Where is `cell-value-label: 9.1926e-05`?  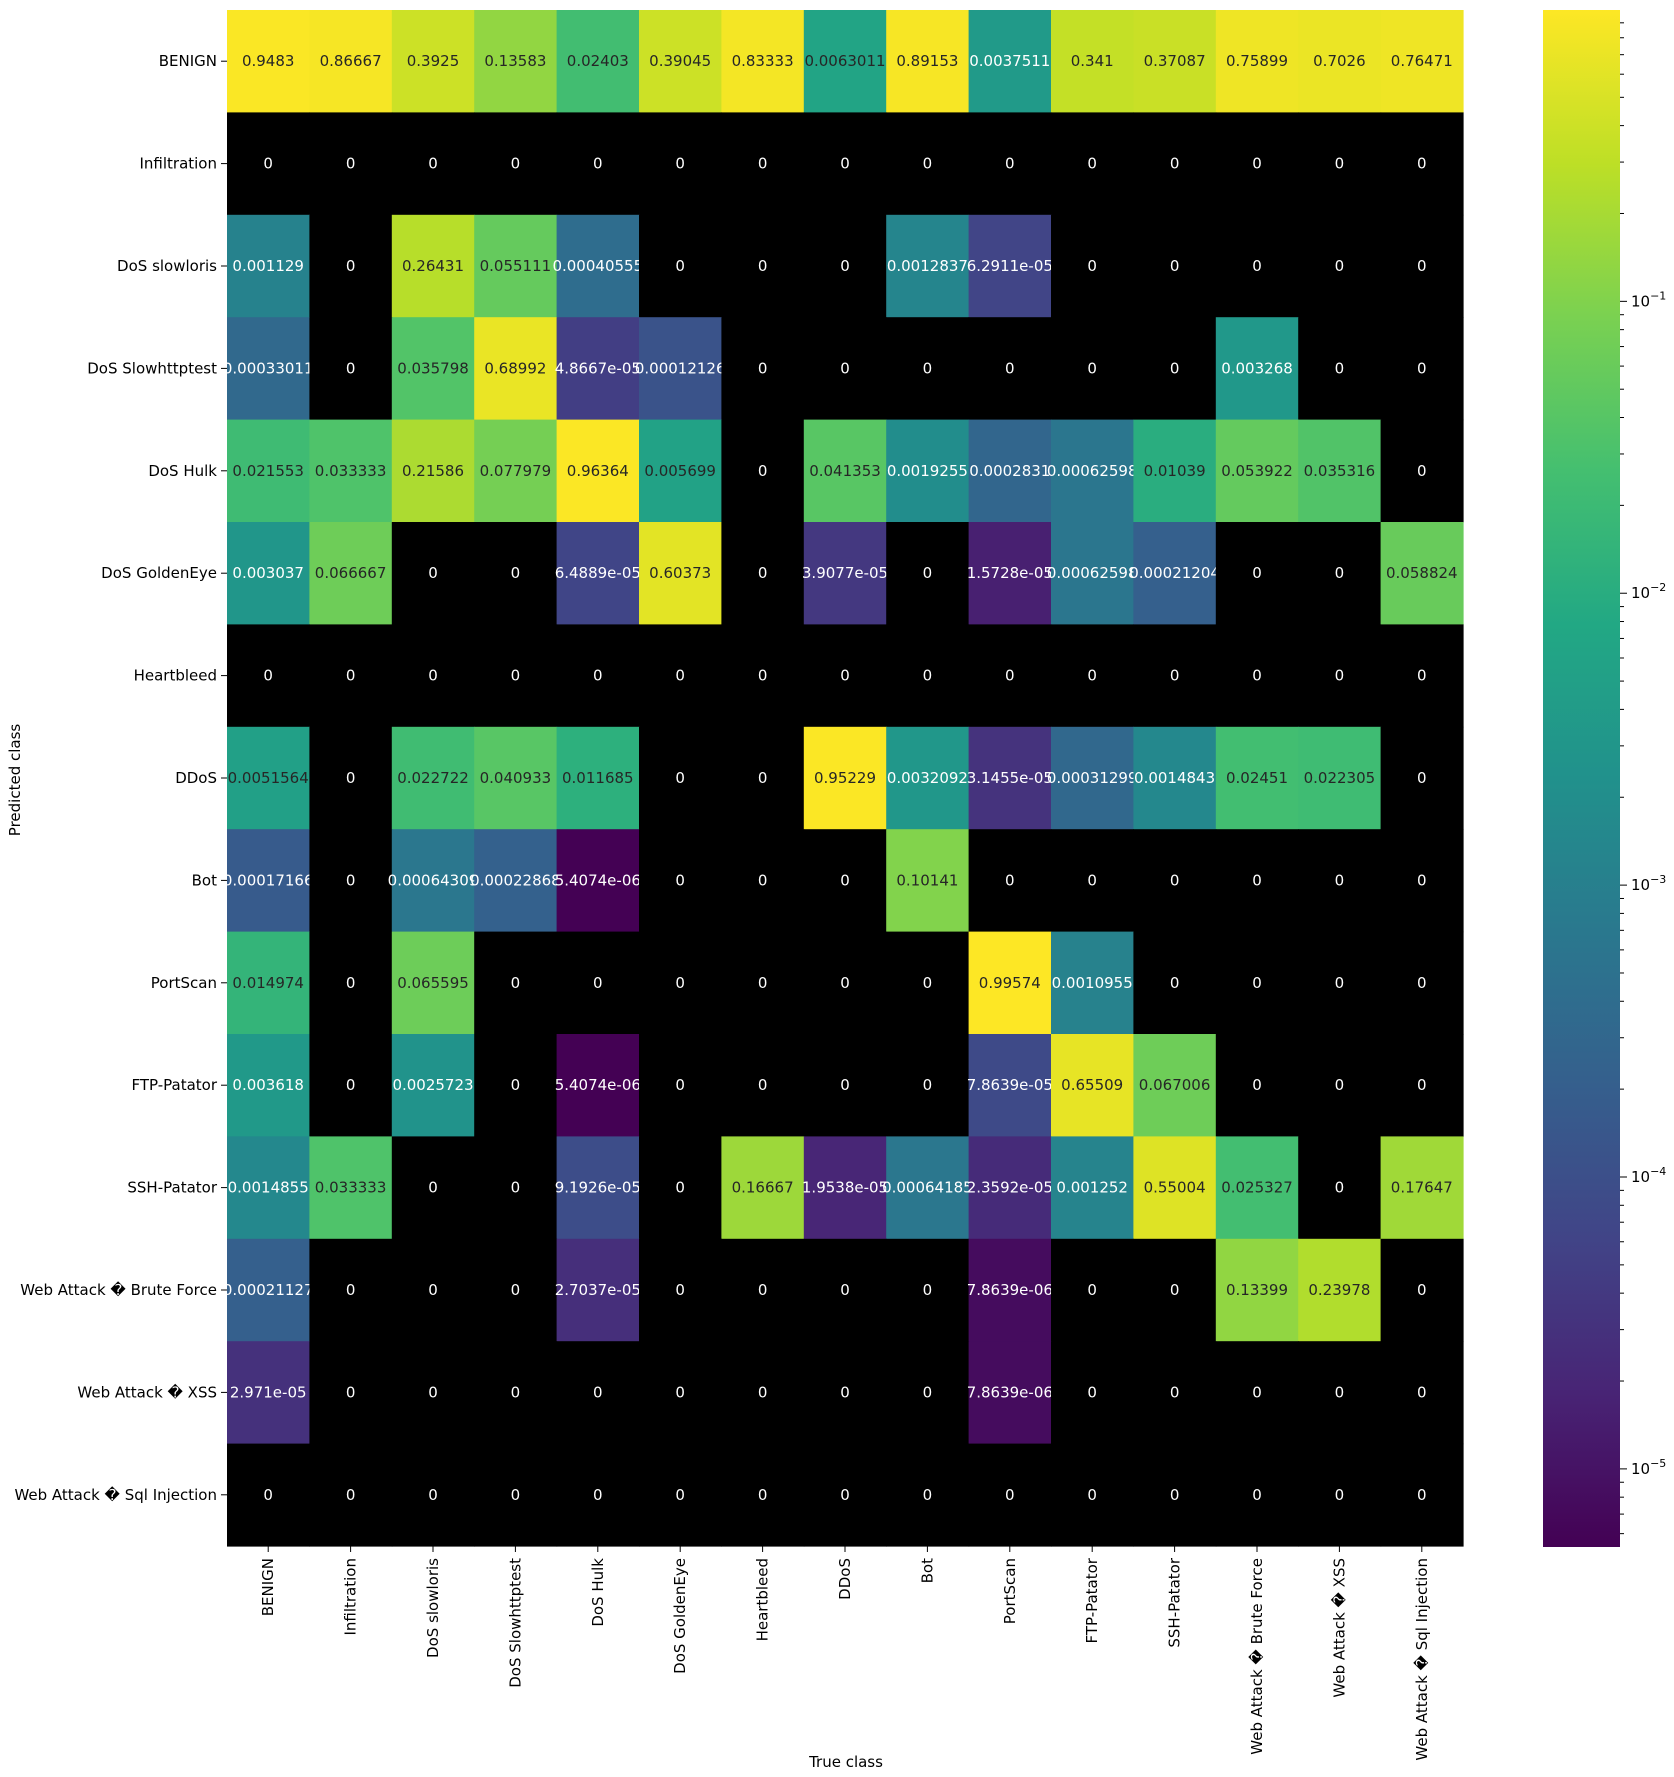 cell-value-label: 9.1926e-05 is located at coordinates (598, 1188).